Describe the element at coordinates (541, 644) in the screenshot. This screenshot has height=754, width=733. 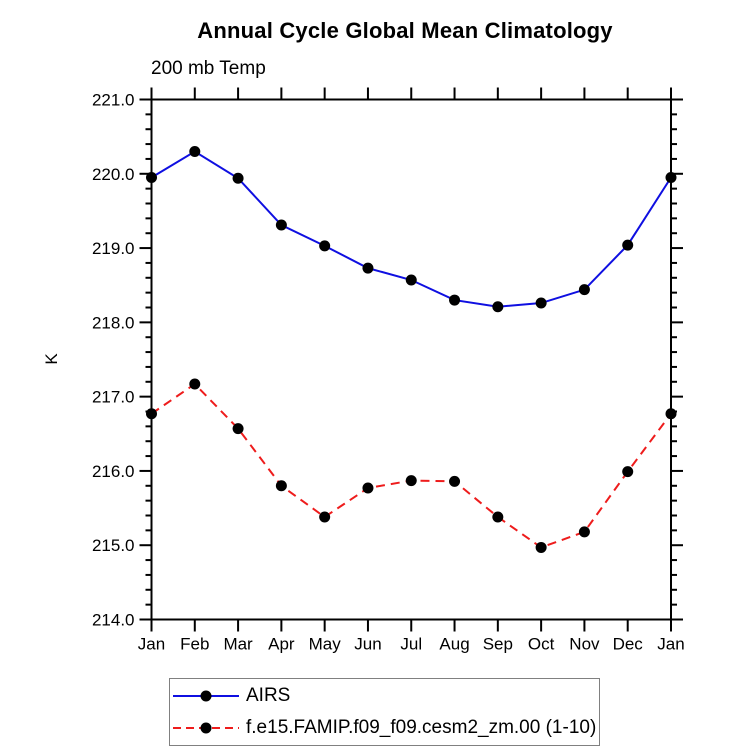
I see `x-tick-label: Oct` at that location.